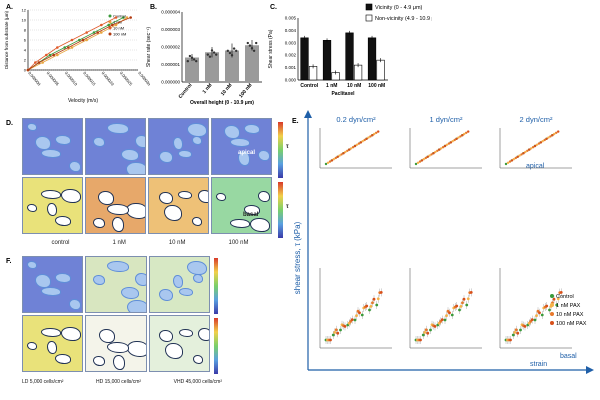  Describe the element at coordinates (271, 48) in the screenshot. I see `c-ylabel: Shear stress (Pa)` at that location.